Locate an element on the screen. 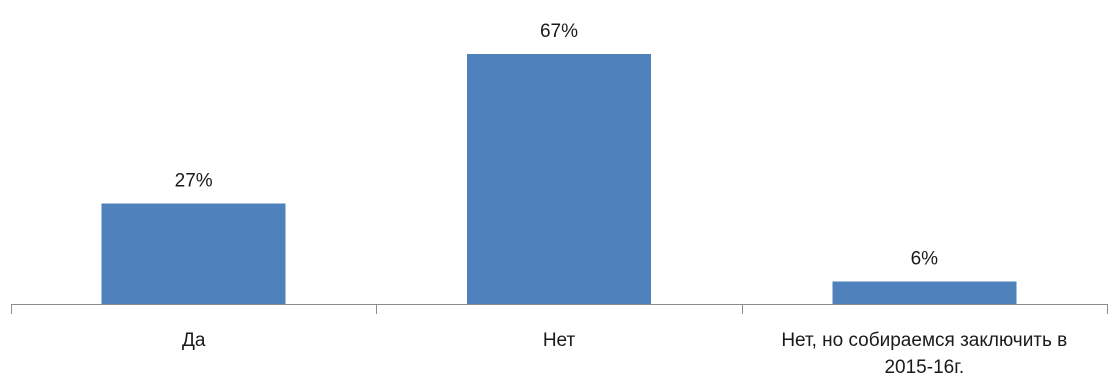 This screenshot has height=380, width=1118. x-tick-label-3: Нет, но собираемся заключить в 2015-16г. is located at coordinates (924, 354).